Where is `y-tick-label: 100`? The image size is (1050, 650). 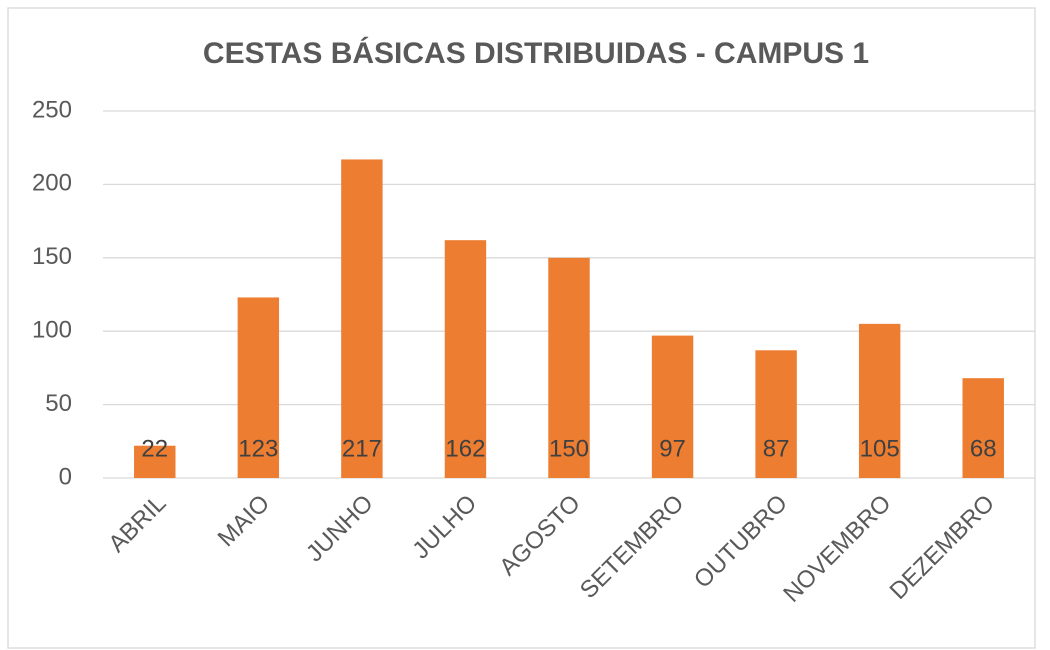 y-tick-label: 100 is located at coordinates (52, 330).